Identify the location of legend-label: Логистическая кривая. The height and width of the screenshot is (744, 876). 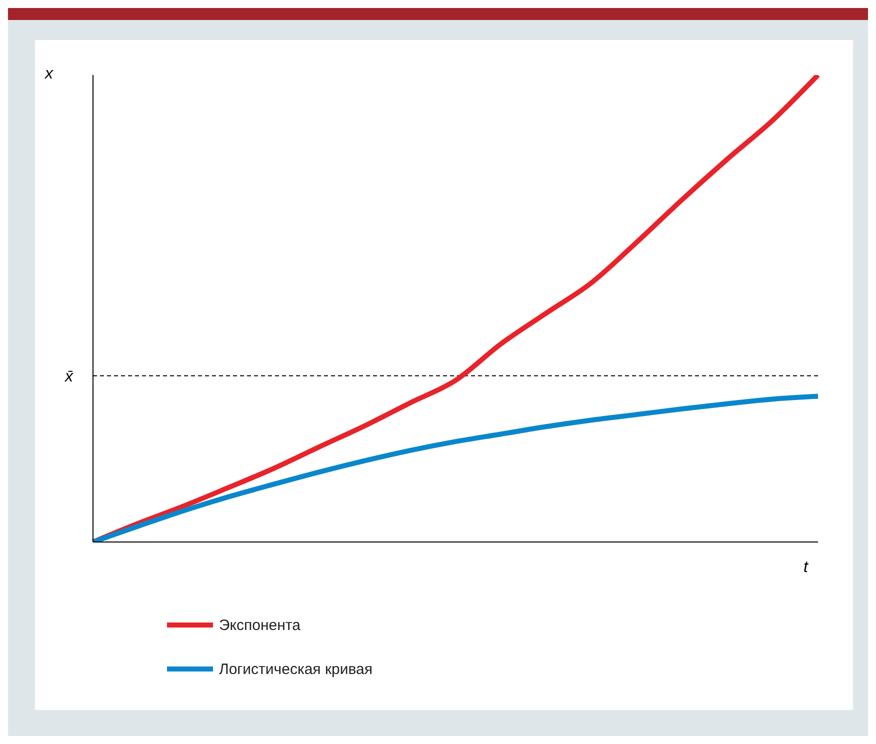
(296, 669).